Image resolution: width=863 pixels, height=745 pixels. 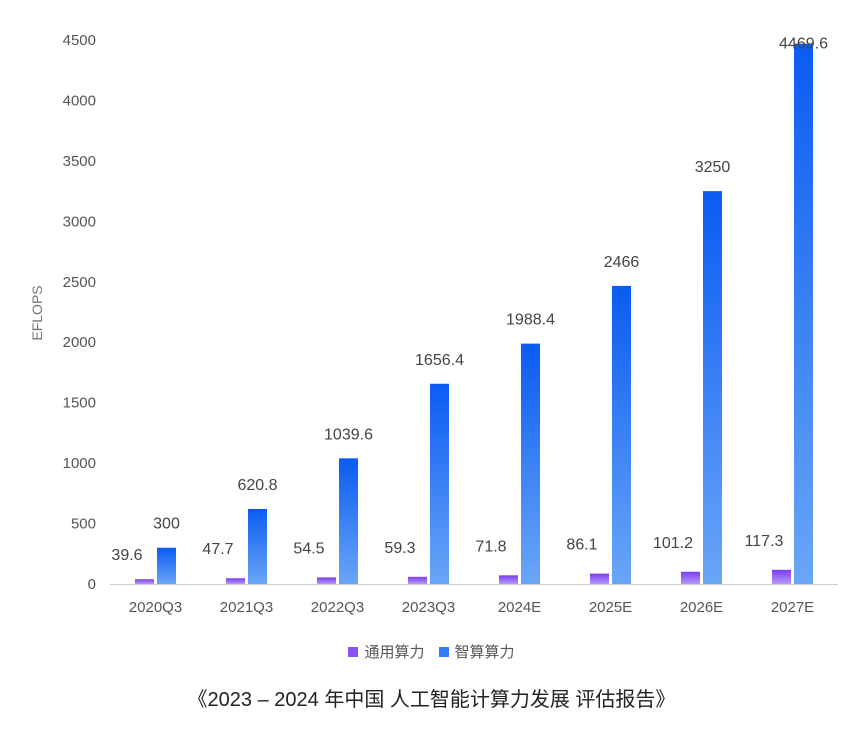 What do you see at coordinates (92, 584) in the screenshot?
I see `y-tick-label: 0` at bounding box center [92, 584].